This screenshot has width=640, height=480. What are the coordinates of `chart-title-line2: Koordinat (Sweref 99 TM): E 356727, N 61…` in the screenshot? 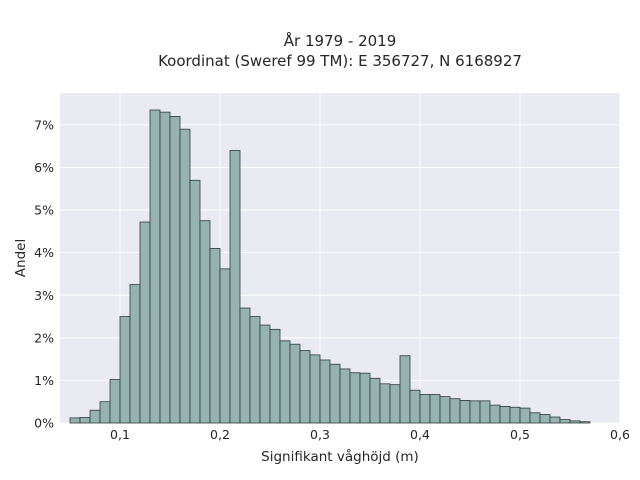 It's located at (340, 61).